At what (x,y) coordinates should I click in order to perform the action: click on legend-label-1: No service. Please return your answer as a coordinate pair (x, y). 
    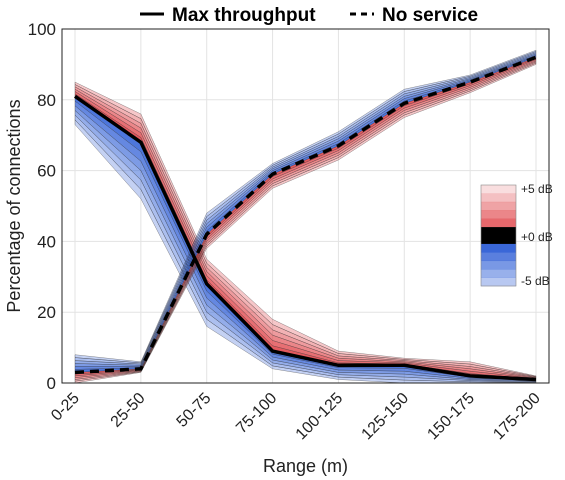
    Looking at the image, I should click on (430, 15).